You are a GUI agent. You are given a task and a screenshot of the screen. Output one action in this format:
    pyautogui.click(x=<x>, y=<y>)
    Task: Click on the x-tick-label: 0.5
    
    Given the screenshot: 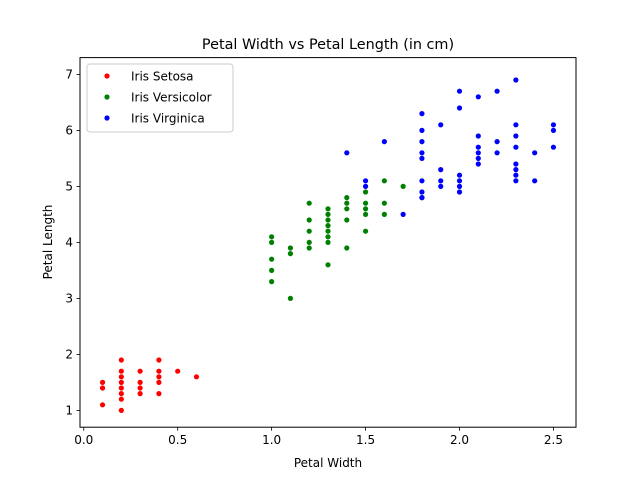 What is the action you would take?
    pyautogui.click(x=177, y=440)
    